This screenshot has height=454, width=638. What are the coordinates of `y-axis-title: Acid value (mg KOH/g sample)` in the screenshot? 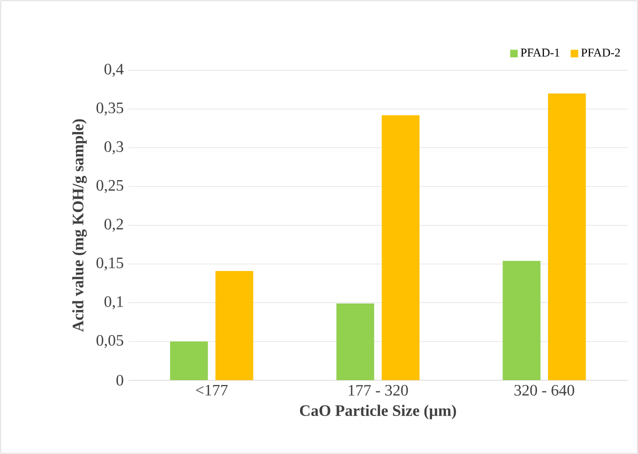 It's located at (79, 225).